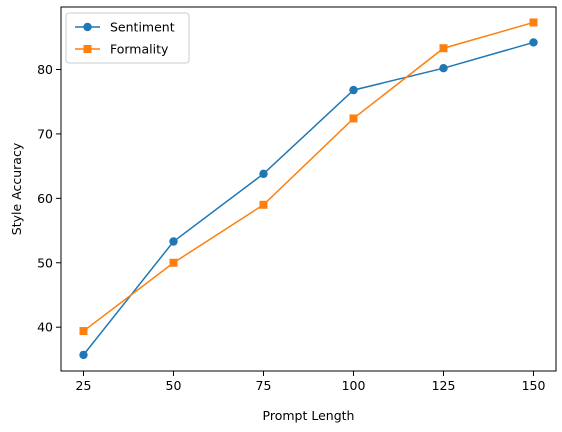 The width and height of the screenshot is (562, 432). I want to click on y-tick-label: 70, so click(45, 133).